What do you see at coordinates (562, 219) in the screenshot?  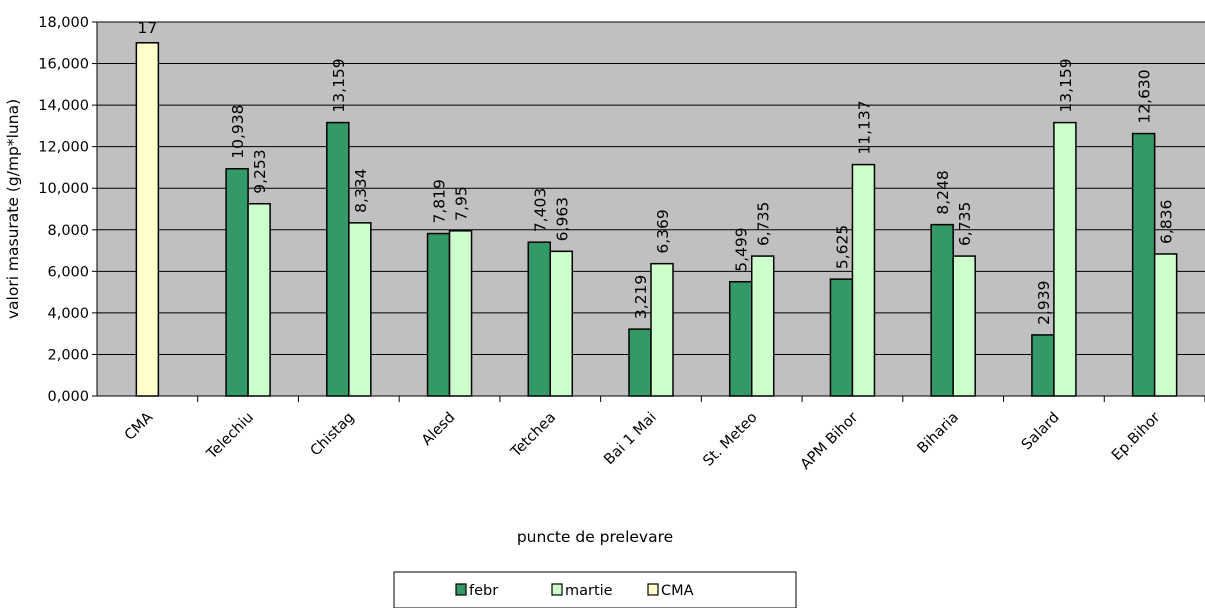 I see `data-label: 6,963` at bounding box center [562, 219].